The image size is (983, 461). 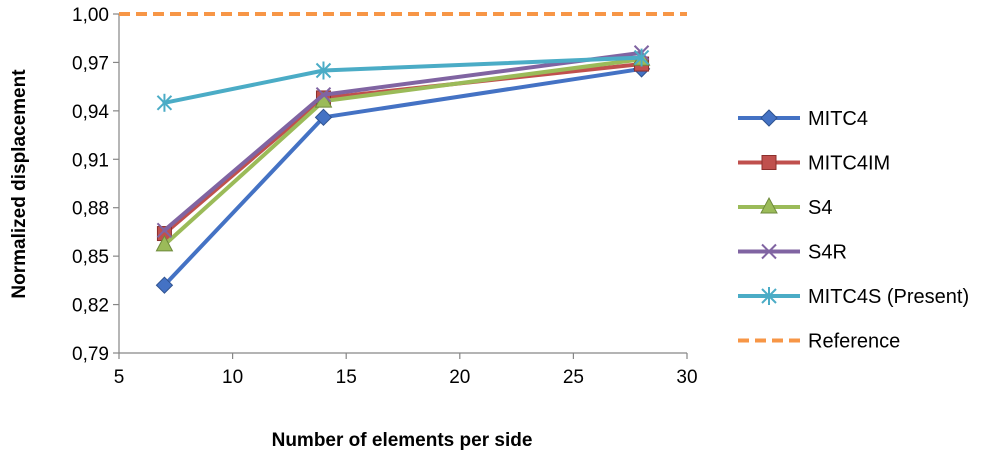 I want to click on legend-marker-mitc4, so click(x=769, y=118).